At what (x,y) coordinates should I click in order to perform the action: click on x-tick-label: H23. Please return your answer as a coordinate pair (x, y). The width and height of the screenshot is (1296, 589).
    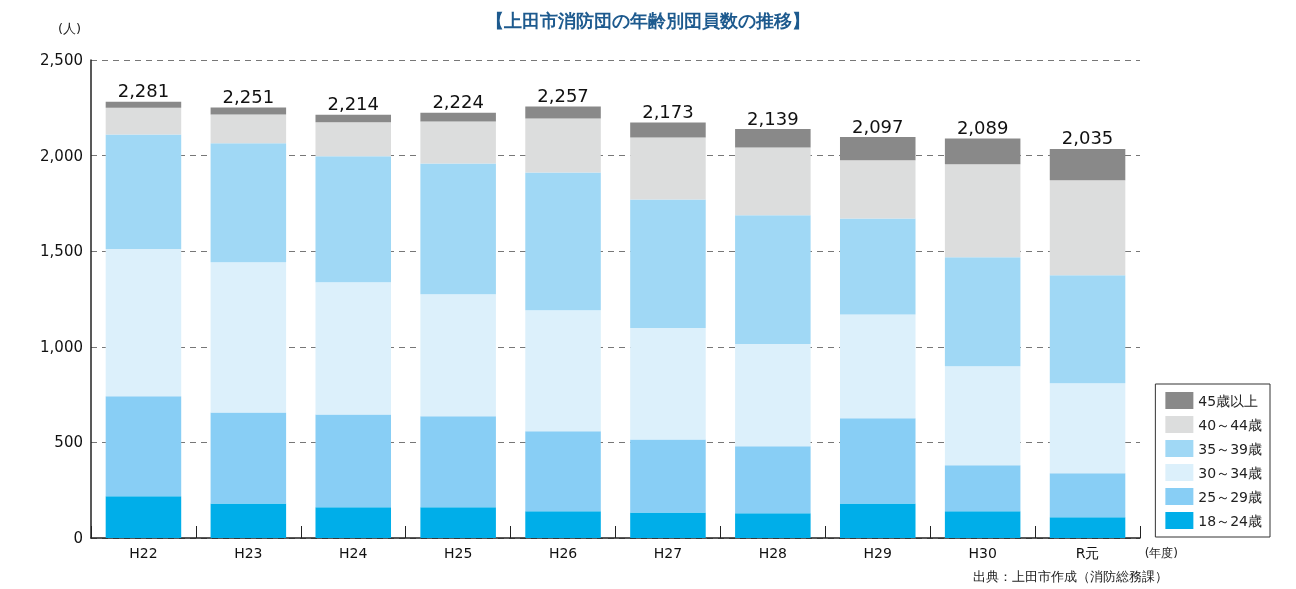
    Looking at the image, I should click on (248, 553).